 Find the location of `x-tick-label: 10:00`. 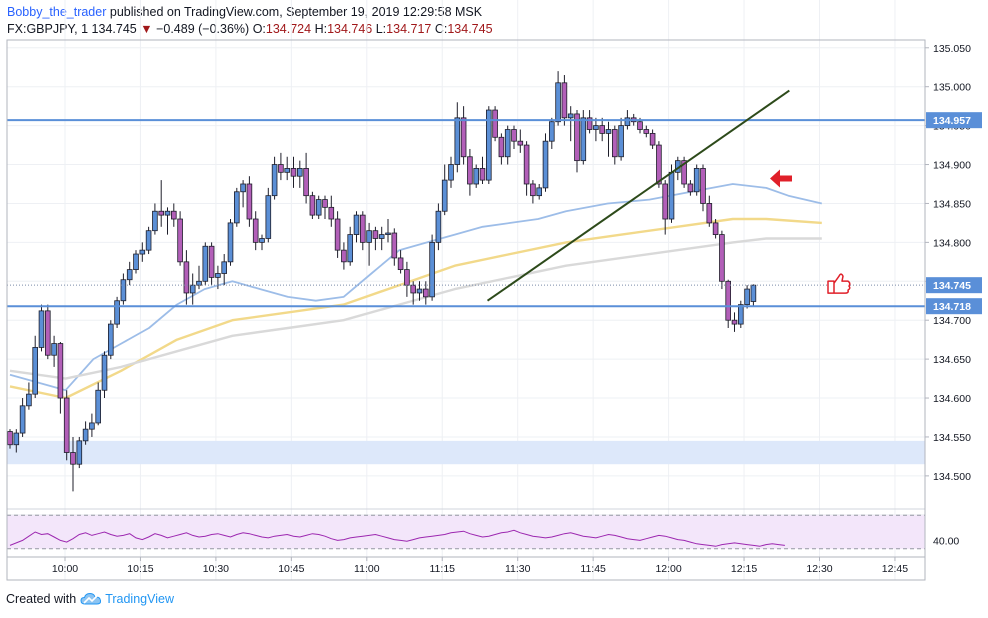

x-tick-label: 10:00 is located at coordinates (65, 569).